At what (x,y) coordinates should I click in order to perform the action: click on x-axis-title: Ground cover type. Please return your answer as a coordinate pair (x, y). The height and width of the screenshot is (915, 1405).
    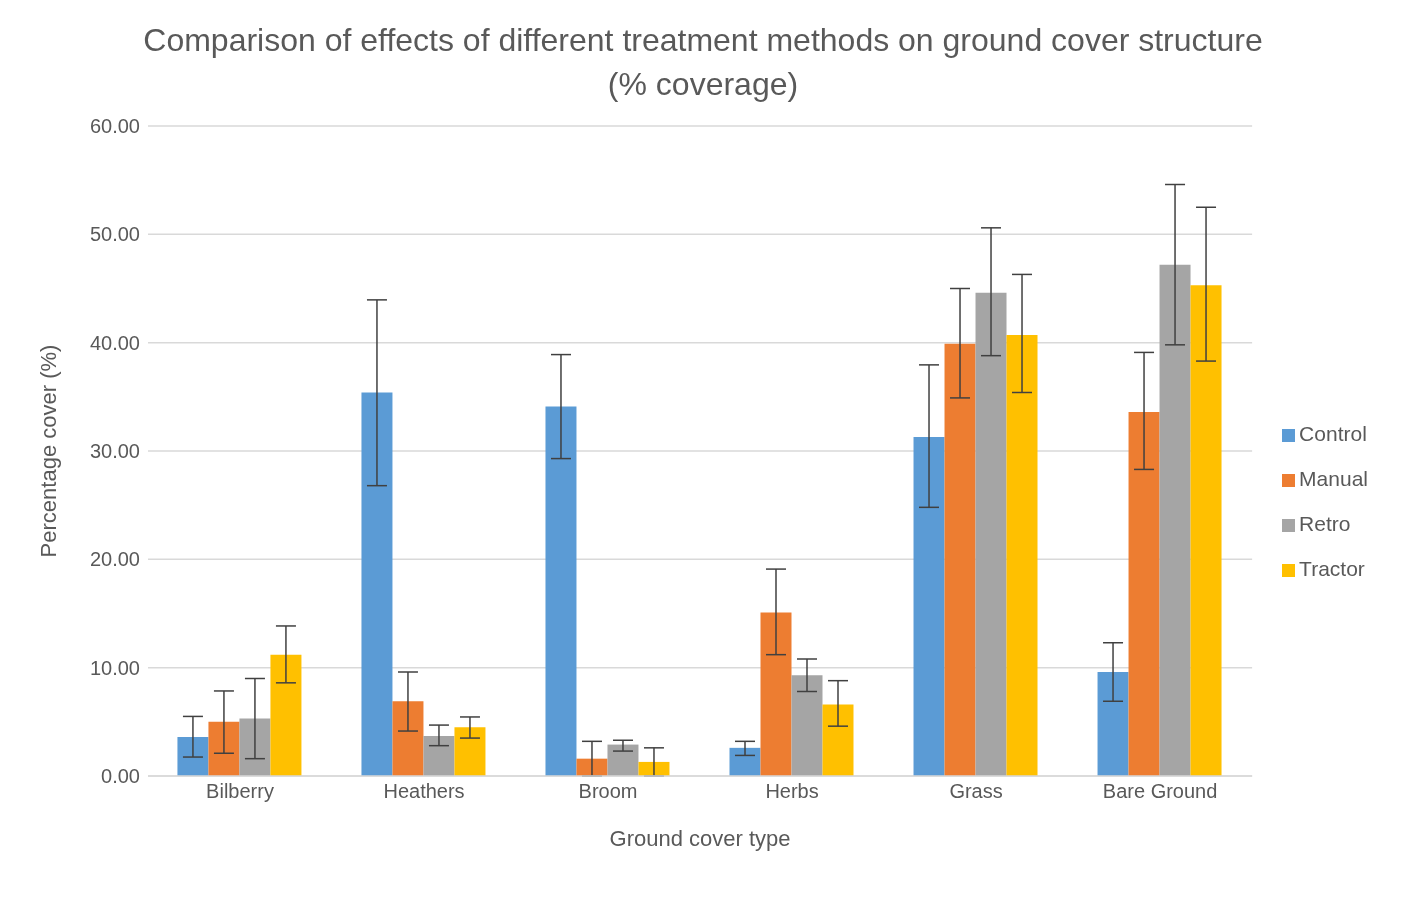
    Looking at the image, I should click on (700, 838).